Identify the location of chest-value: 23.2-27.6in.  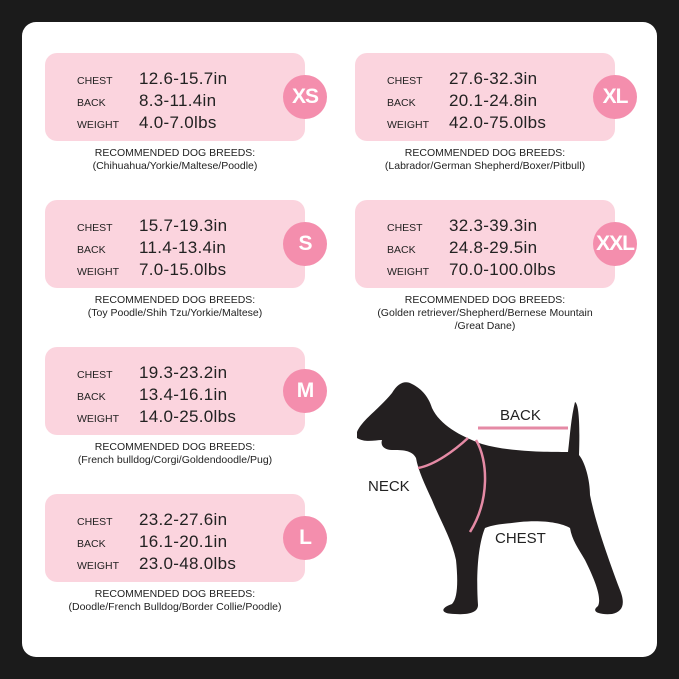
(183, 519).